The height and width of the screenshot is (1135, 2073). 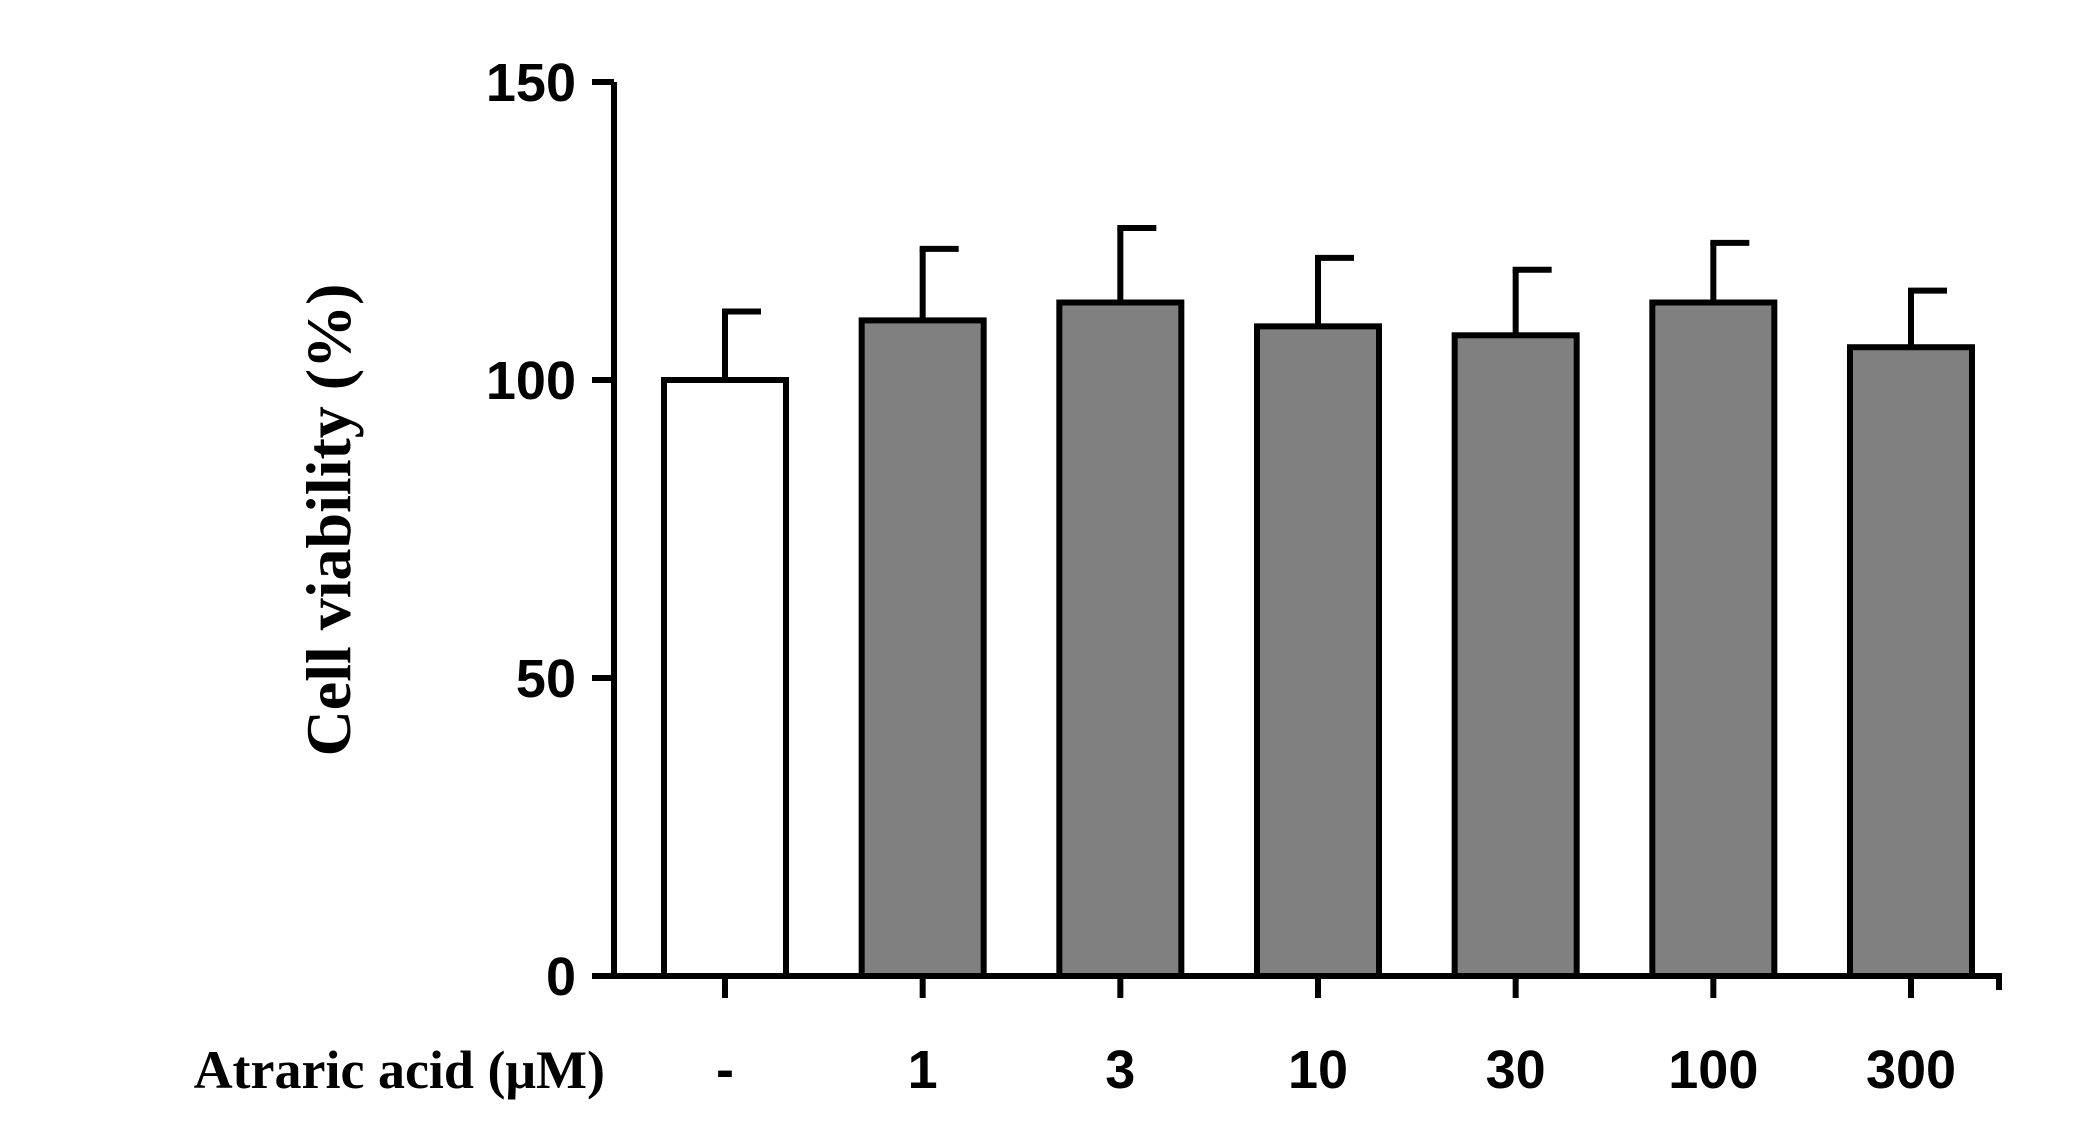 What do you see at coordinates (923, 1070) in the screenshot?
I see `x-tick-label: 1` at bounding box center [923, 1070].